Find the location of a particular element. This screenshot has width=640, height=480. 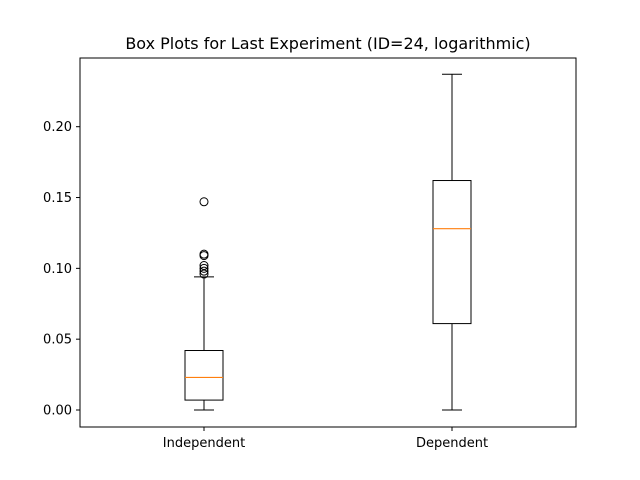

x-tick-label: Dependent is located at coordinates (452, 443).